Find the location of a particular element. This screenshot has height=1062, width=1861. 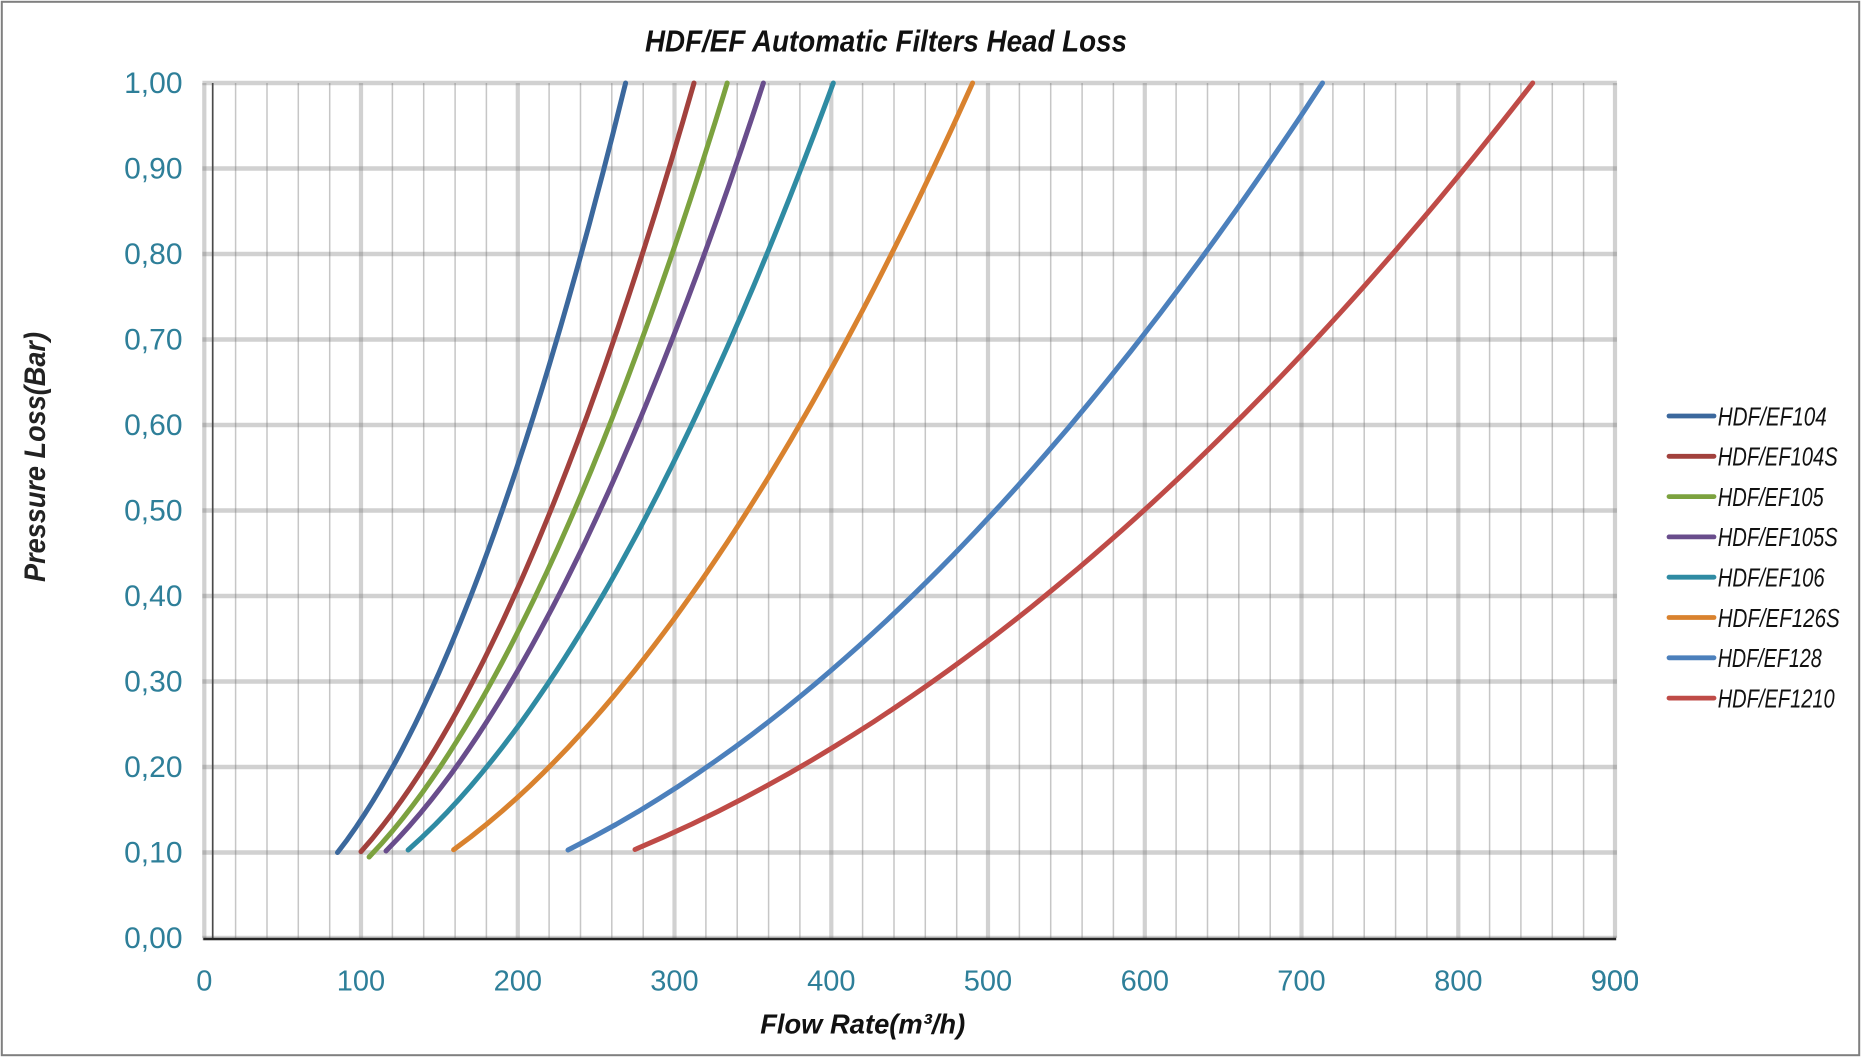

svg-text: HDF/EF105 is located at coordinates (1771, 497).